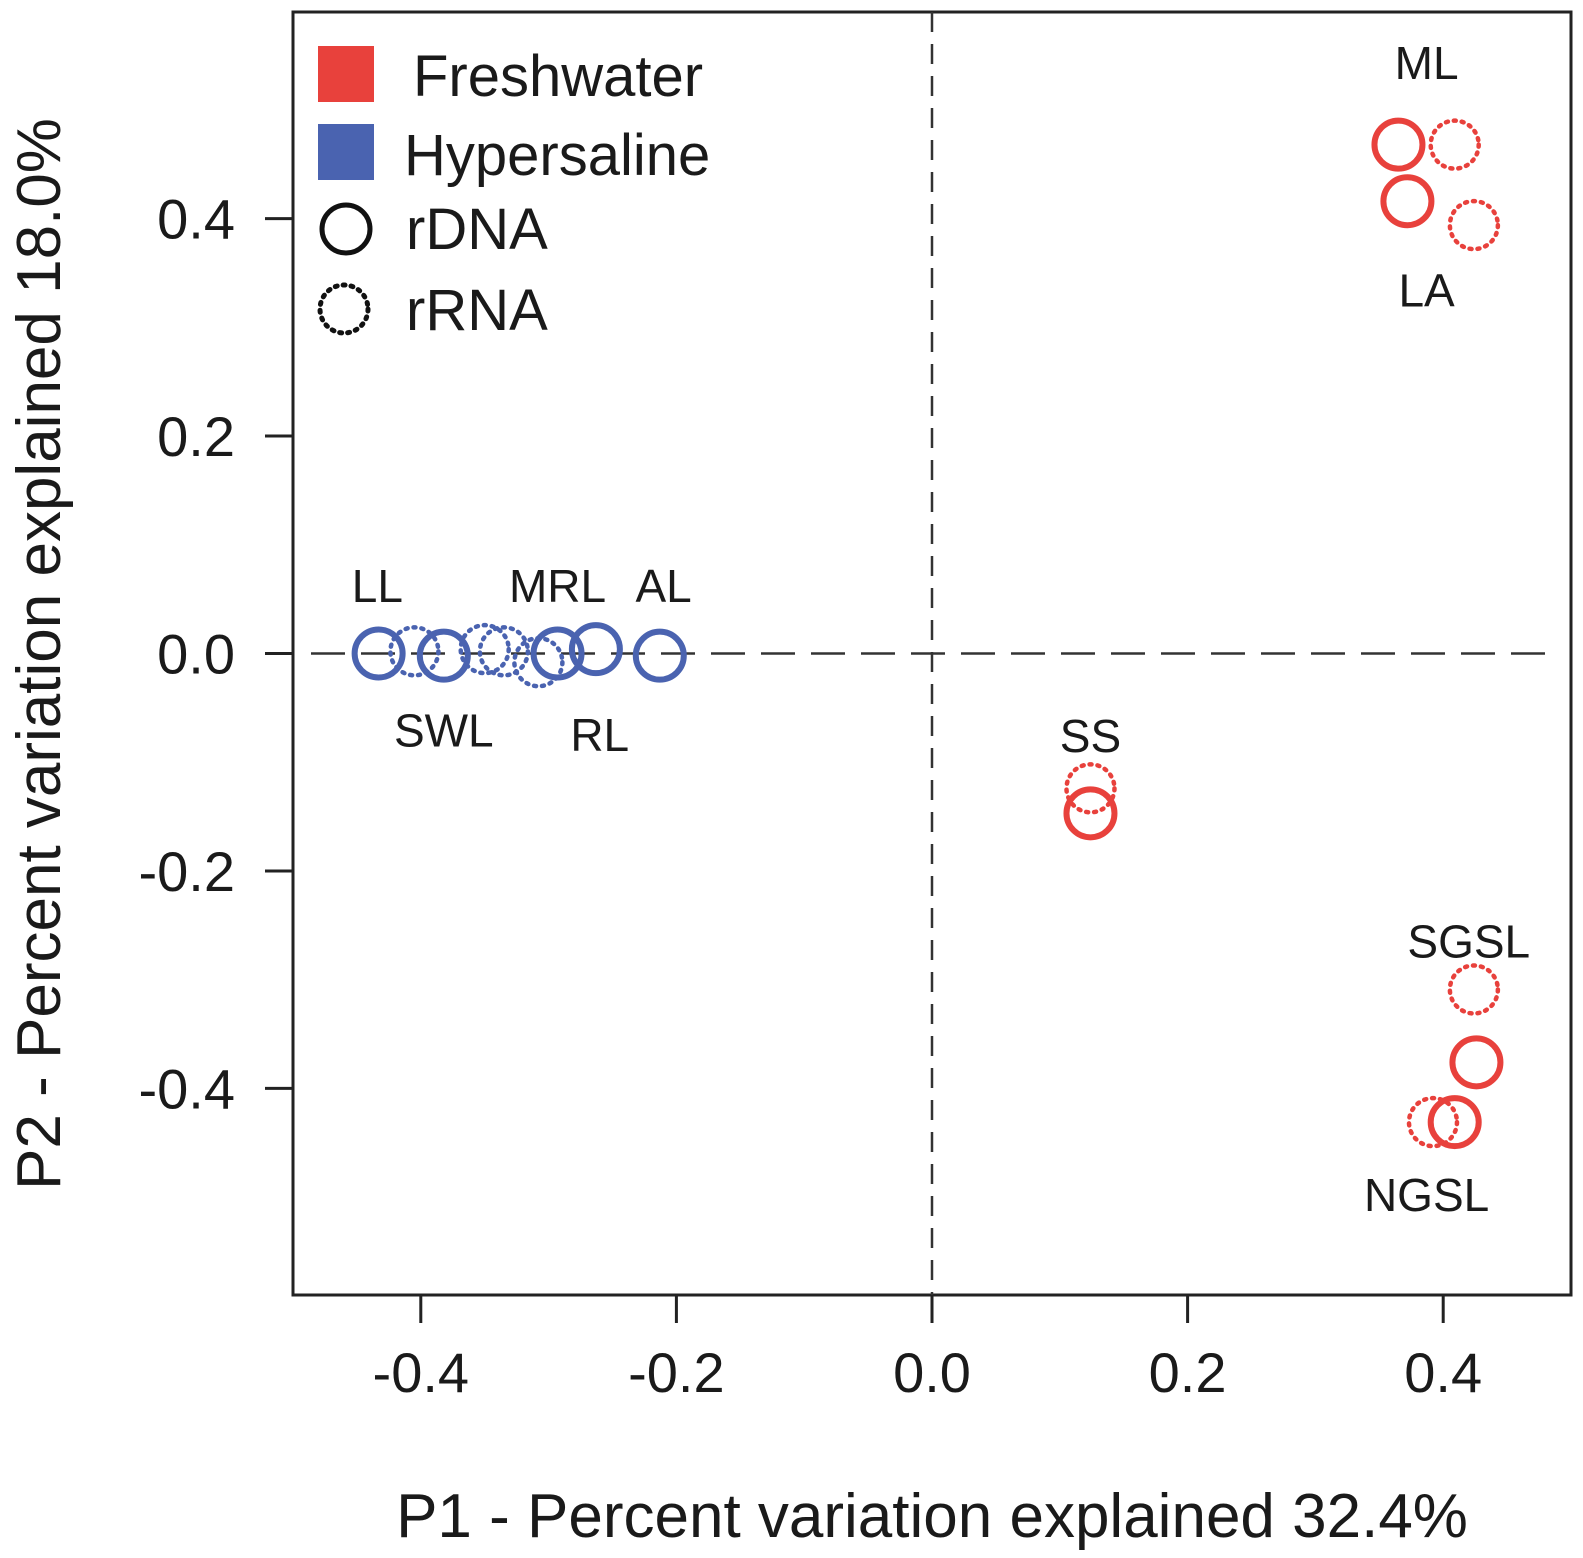  Describe the element at coordinates (187, 1088) in the screenshot. I see `y-tick-label: -0.4` at that location.